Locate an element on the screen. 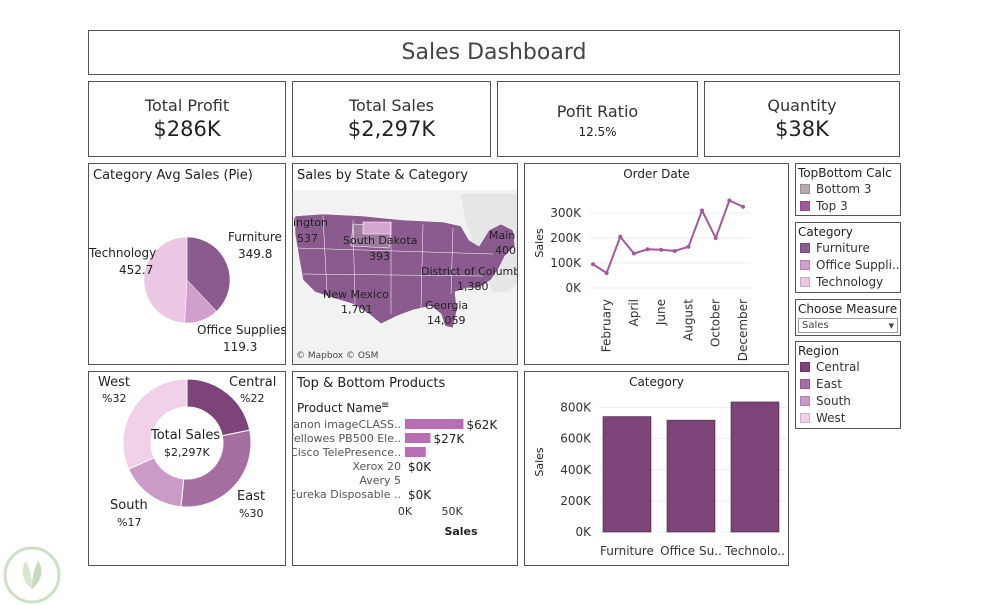 Image resolution: width=1000 pixels, height=606 pixels. filter-item-technology: Technology is located at coordinates (848, 281).